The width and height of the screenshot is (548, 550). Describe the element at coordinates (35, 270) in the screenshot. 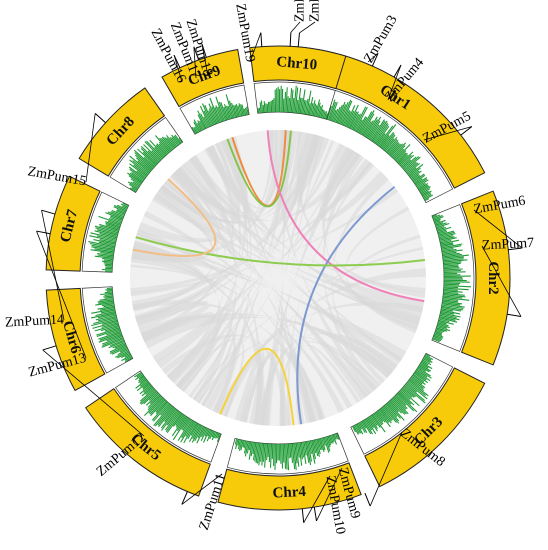

I see `gene-marker-zmpum14: ZmPum14` at that location.